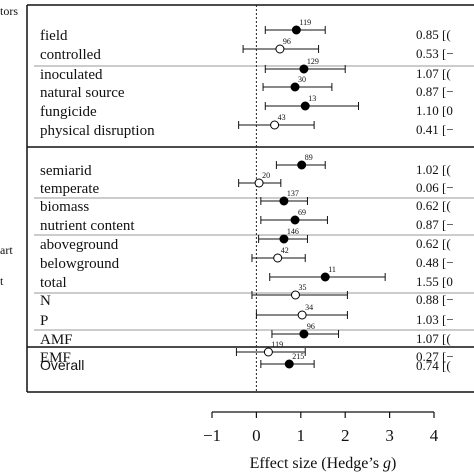 This screenshot has width=474, height=474. Describe the element at coordinates (313, 61) in the screenshot. I see `sample-size-label: 129` at that location.